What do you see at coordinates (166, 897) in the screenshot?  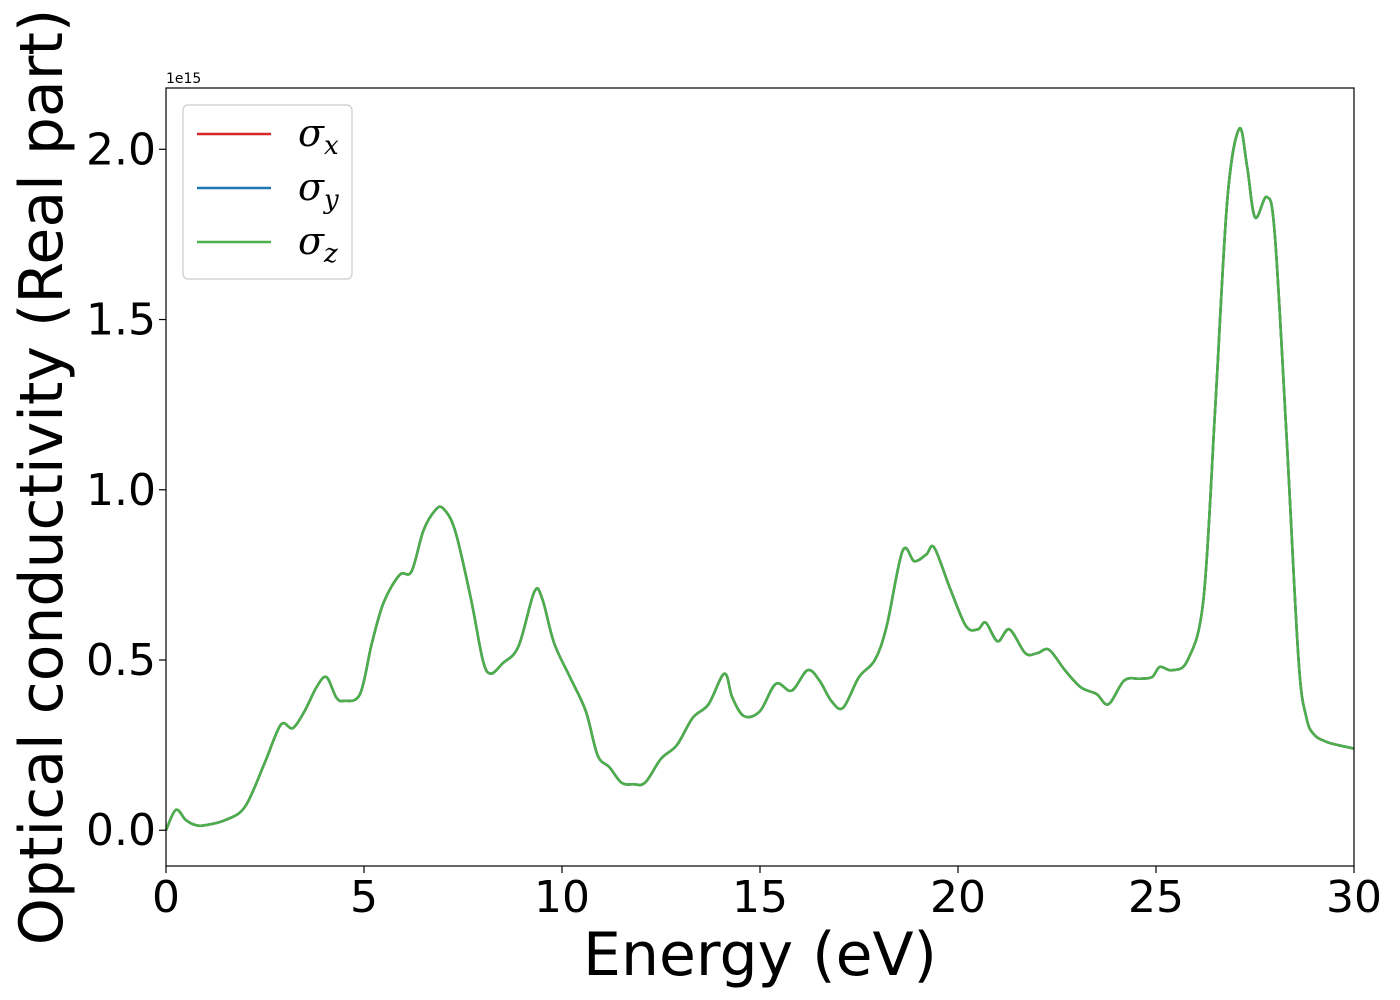 I see `x-tick-label: 0` at bounding box center [166, 897].